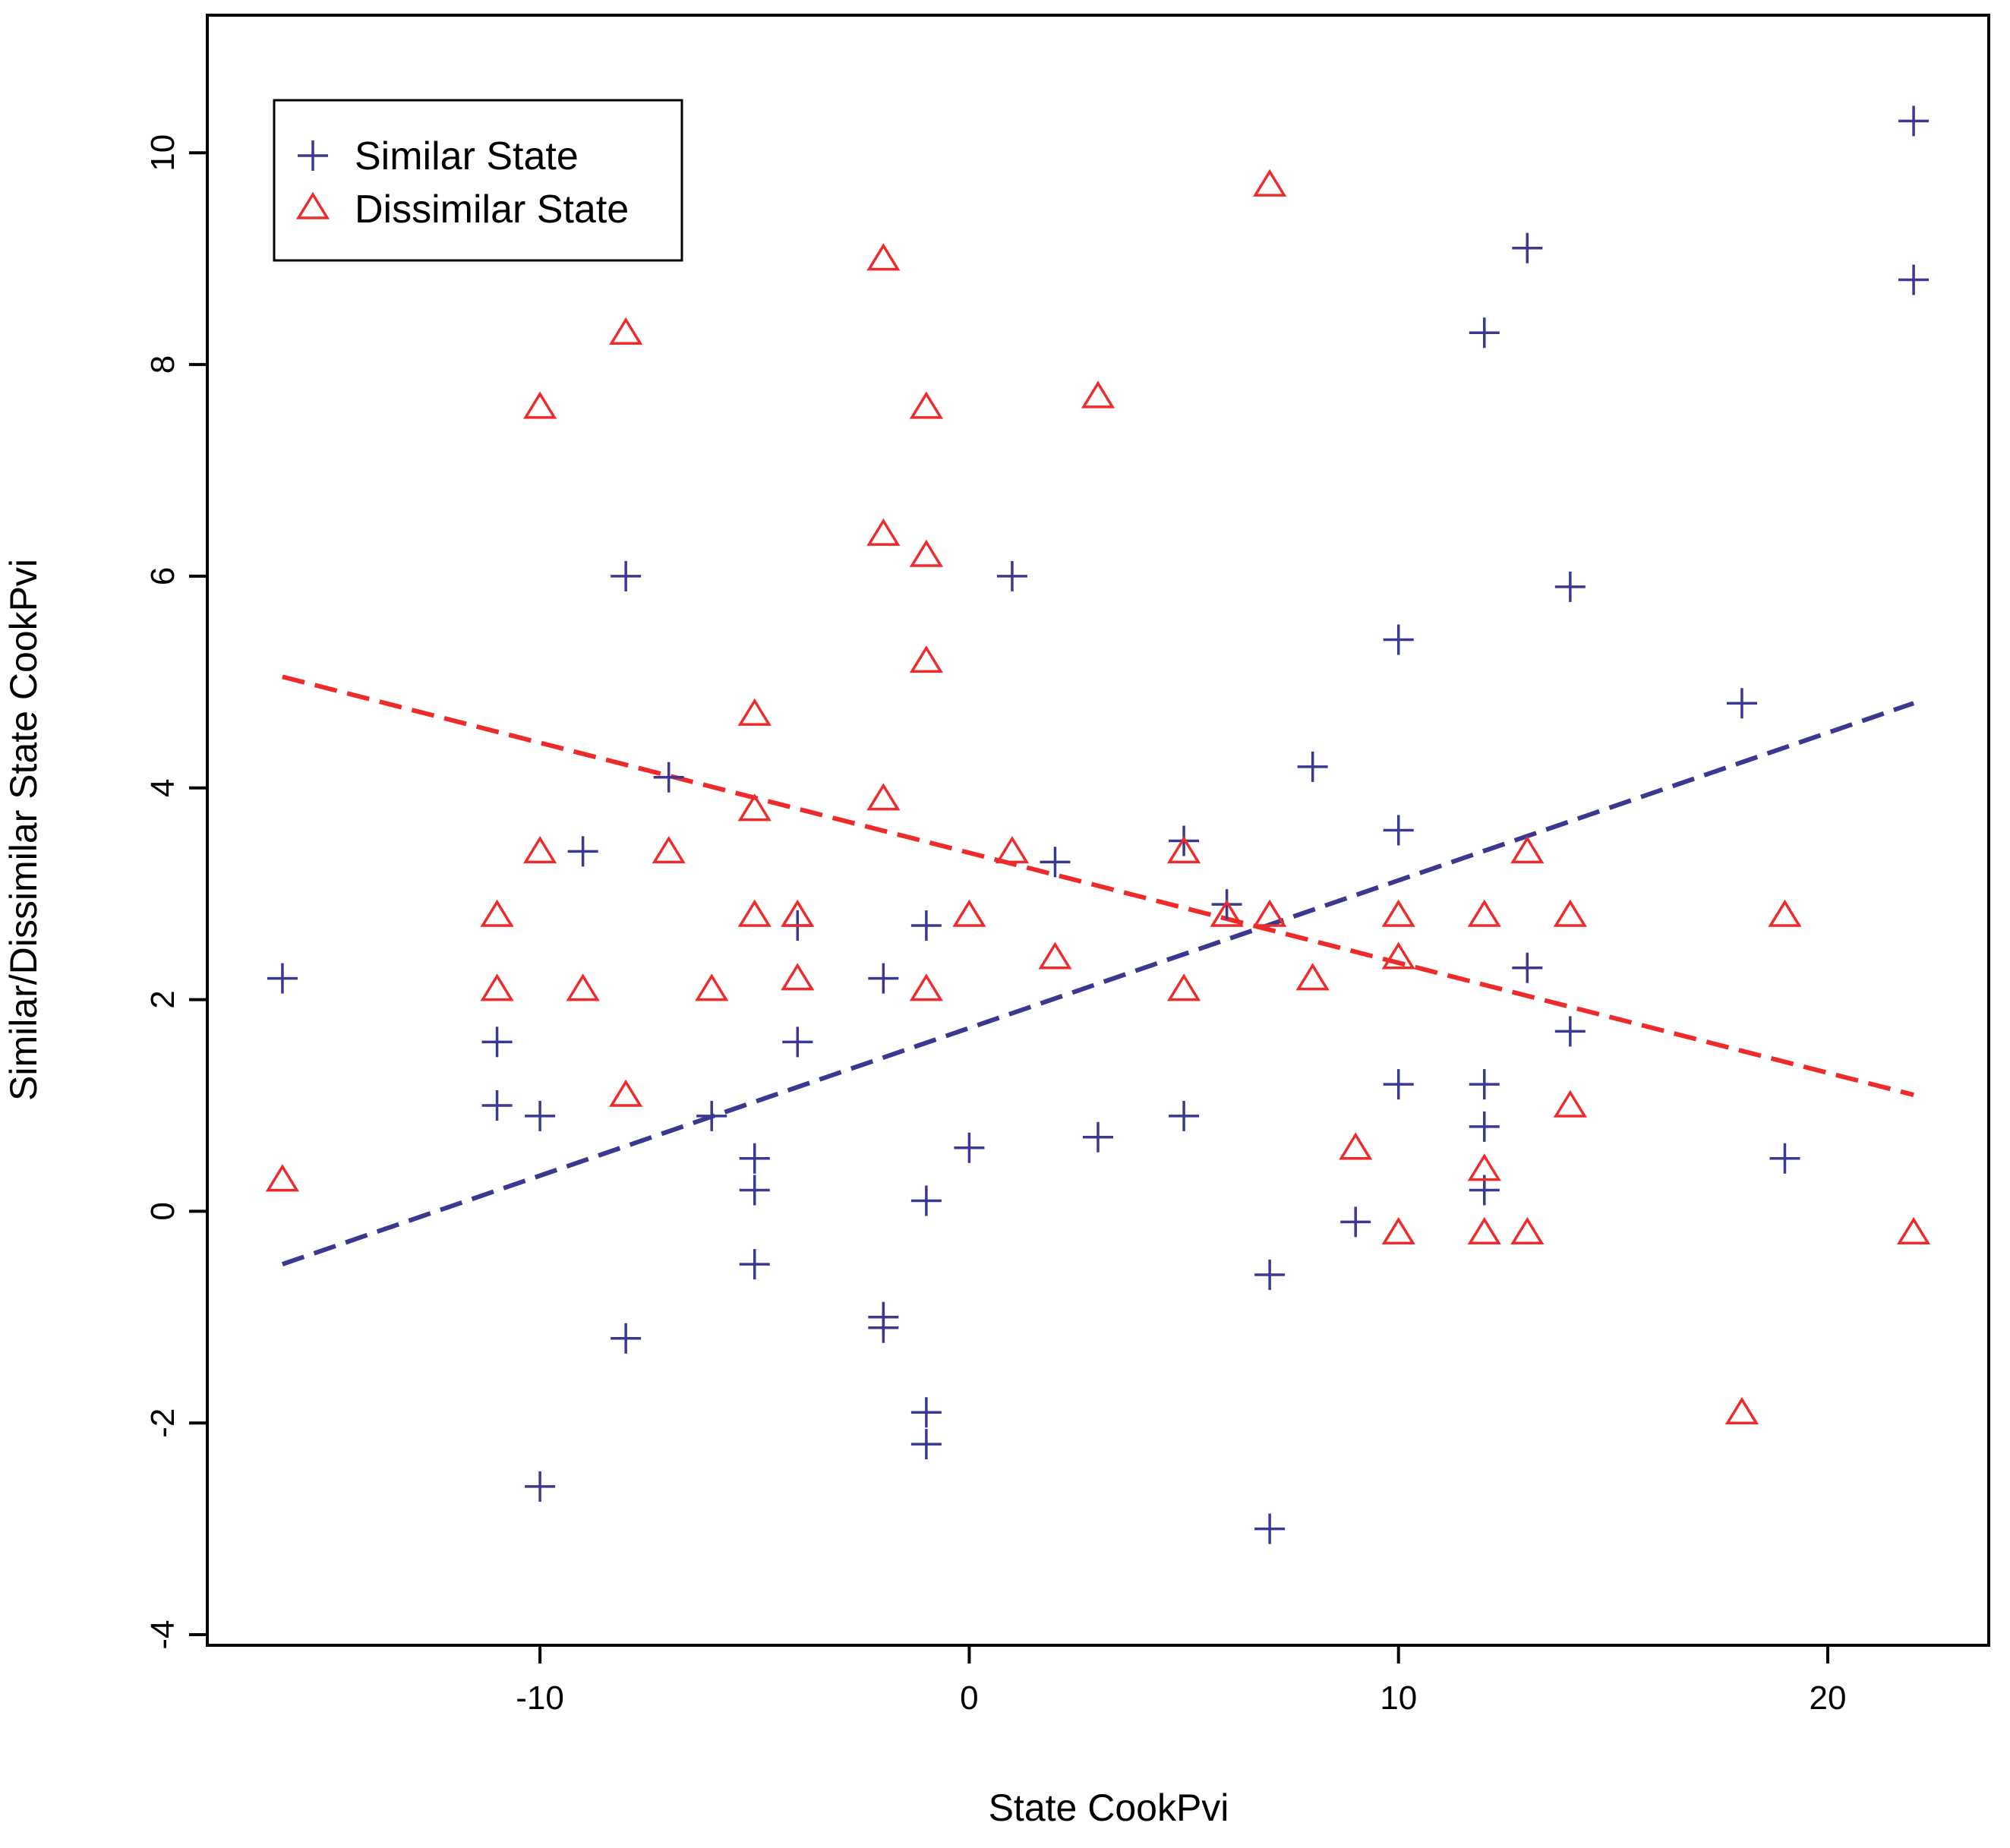  Describe the element at coordinates (23, 830) in the screenshot. I see `y-axis-title: Similar/Dissimilar State CookPvi` at that location.